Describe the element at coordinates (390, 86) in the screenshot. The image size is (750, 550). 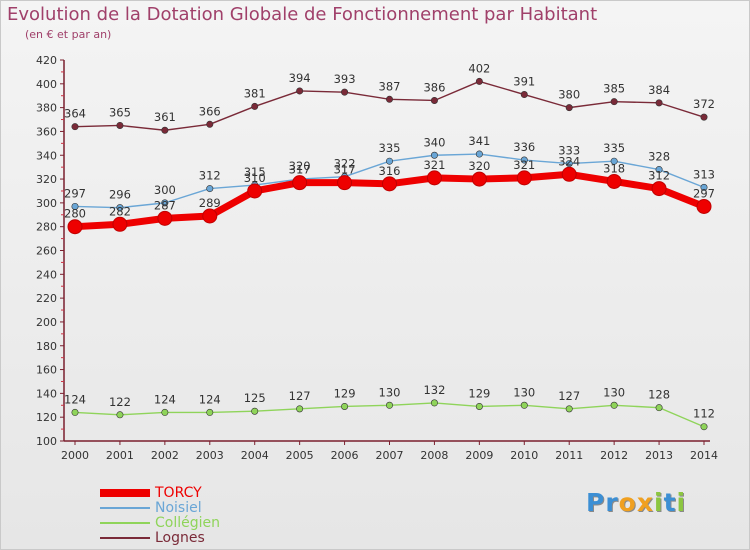
I see `data-label: 387` at that location.